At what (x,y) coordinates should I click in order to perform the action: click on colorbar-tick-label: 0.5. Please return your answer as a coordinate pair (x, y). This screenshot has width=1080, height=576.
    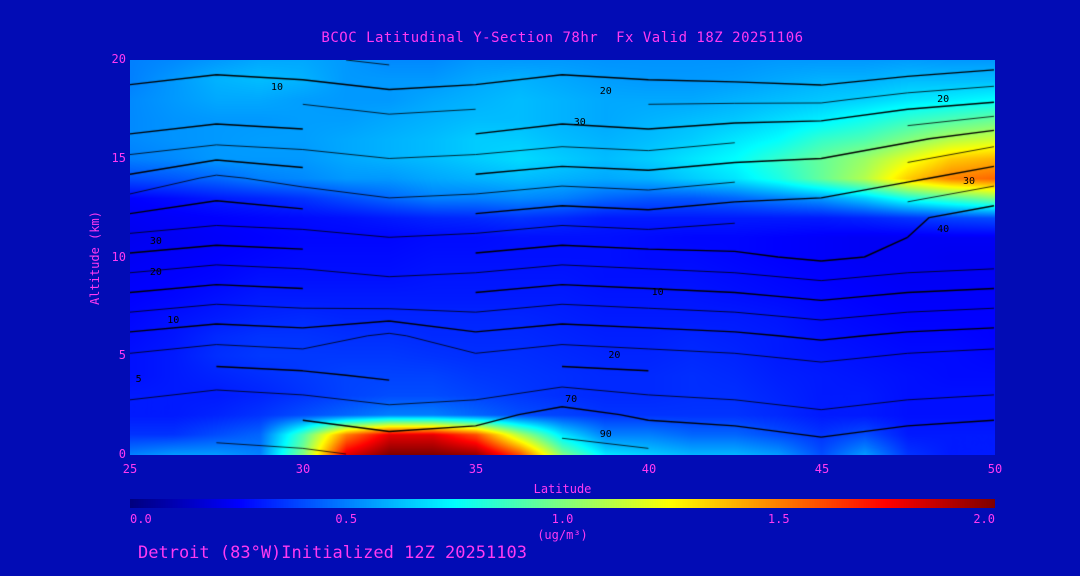
    Looking at the image, I should click on (346, 519).